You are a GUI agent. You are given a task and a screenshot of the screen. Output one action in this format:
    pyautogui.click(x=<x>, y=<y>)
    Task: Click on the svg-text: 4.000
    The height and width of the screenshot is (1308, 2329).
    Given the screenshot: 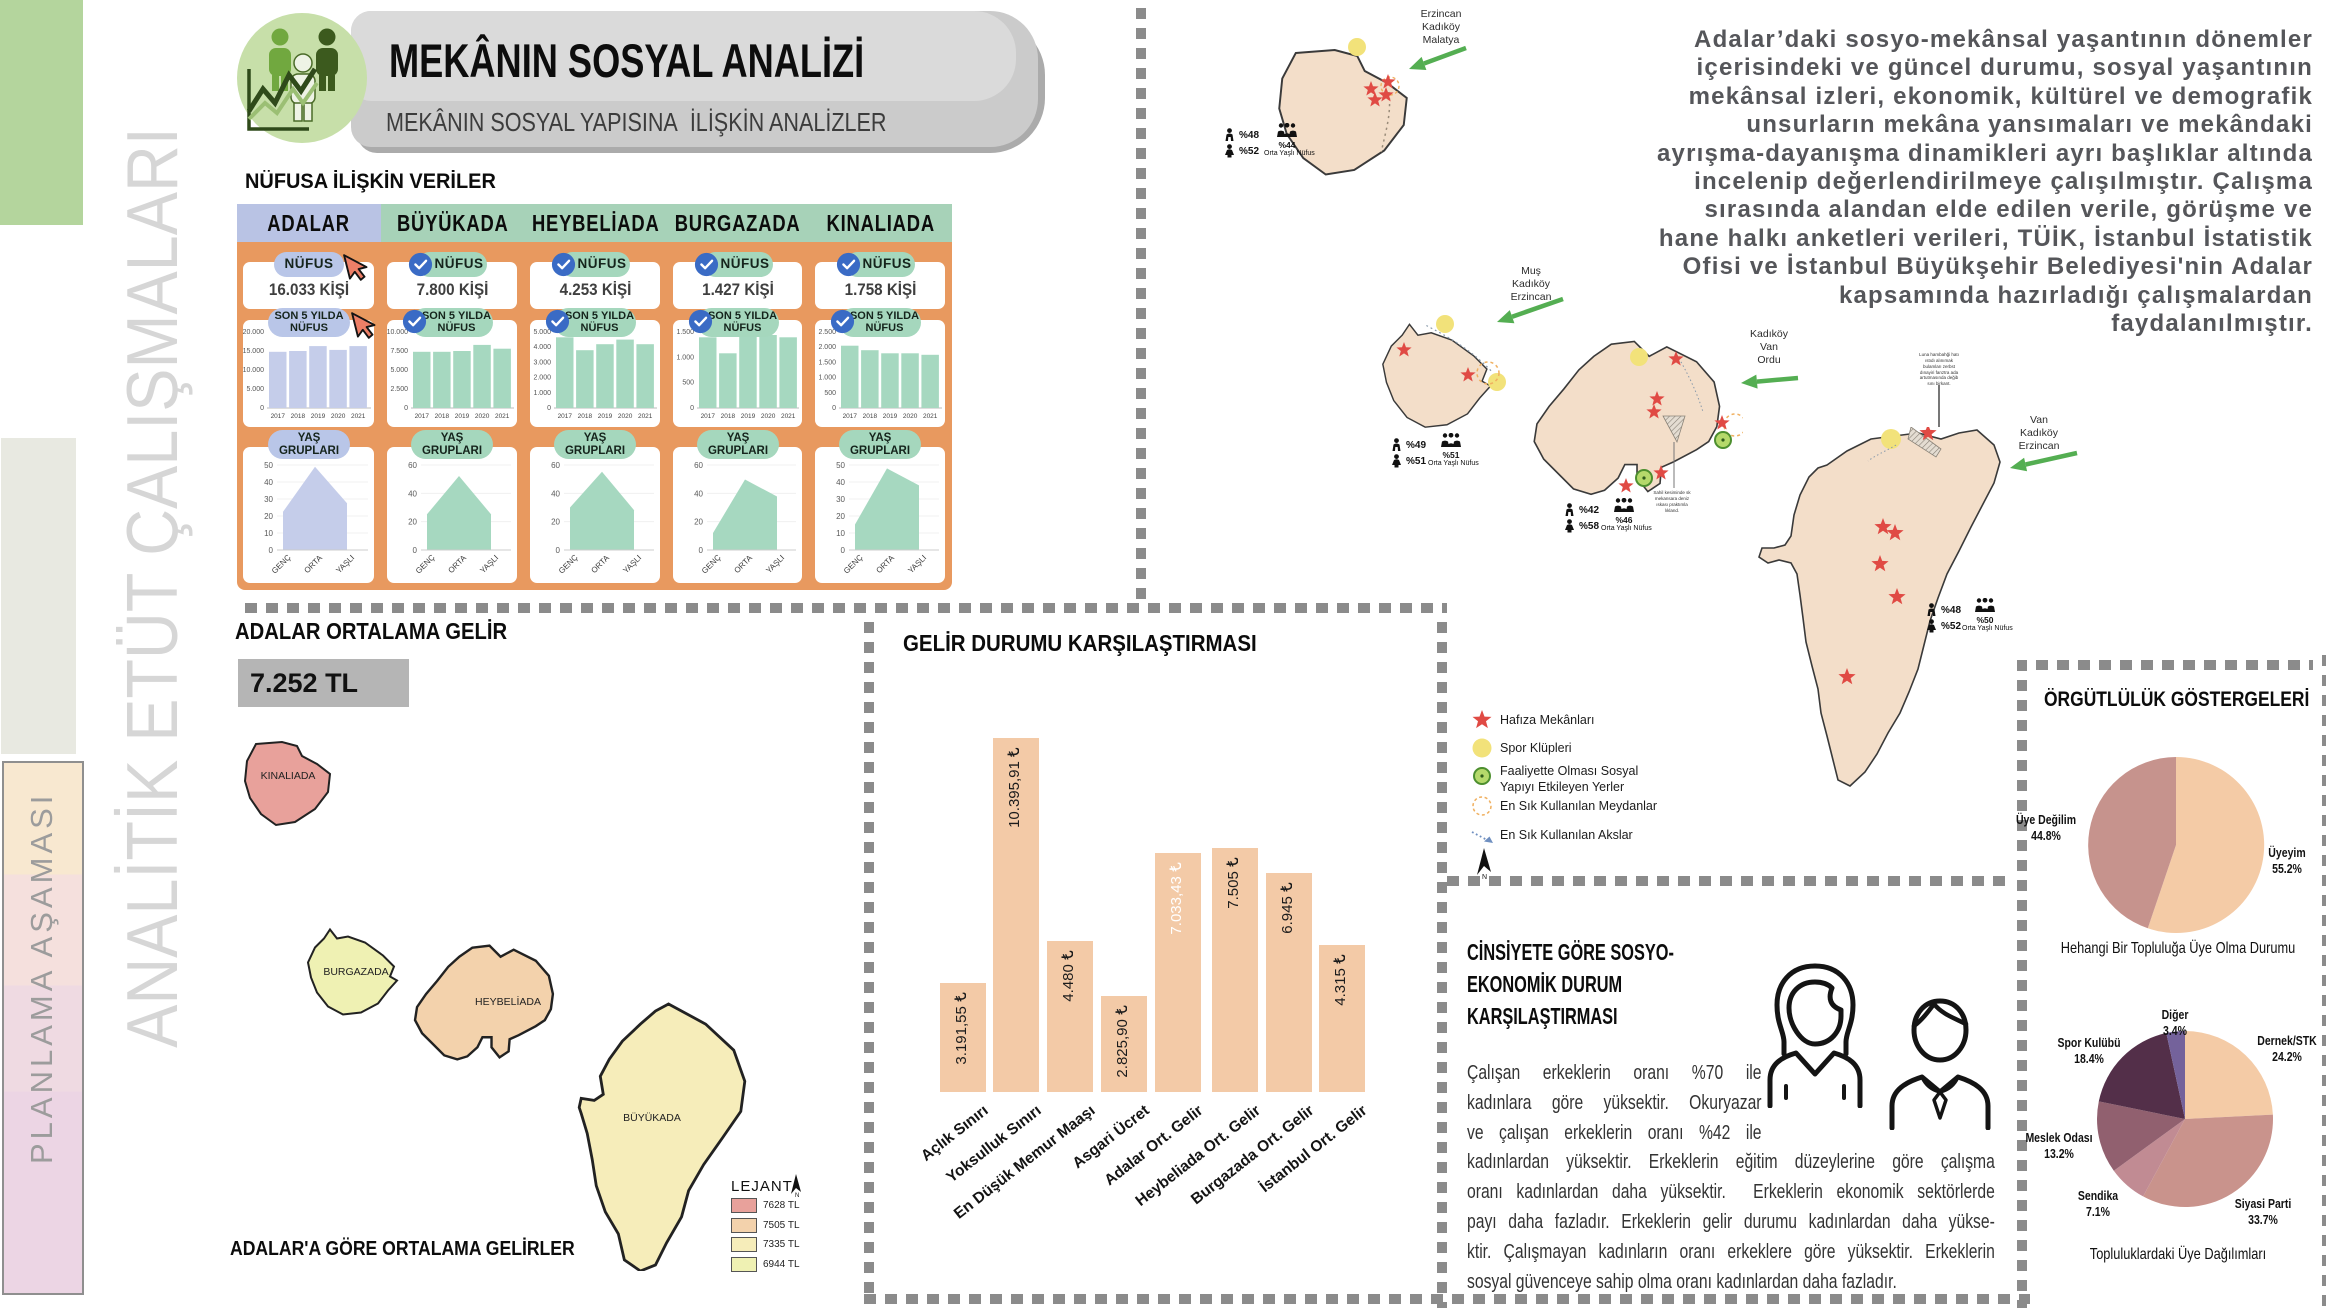 What is the action you would take?
    pyautogui.click(x=542, y=347)
    